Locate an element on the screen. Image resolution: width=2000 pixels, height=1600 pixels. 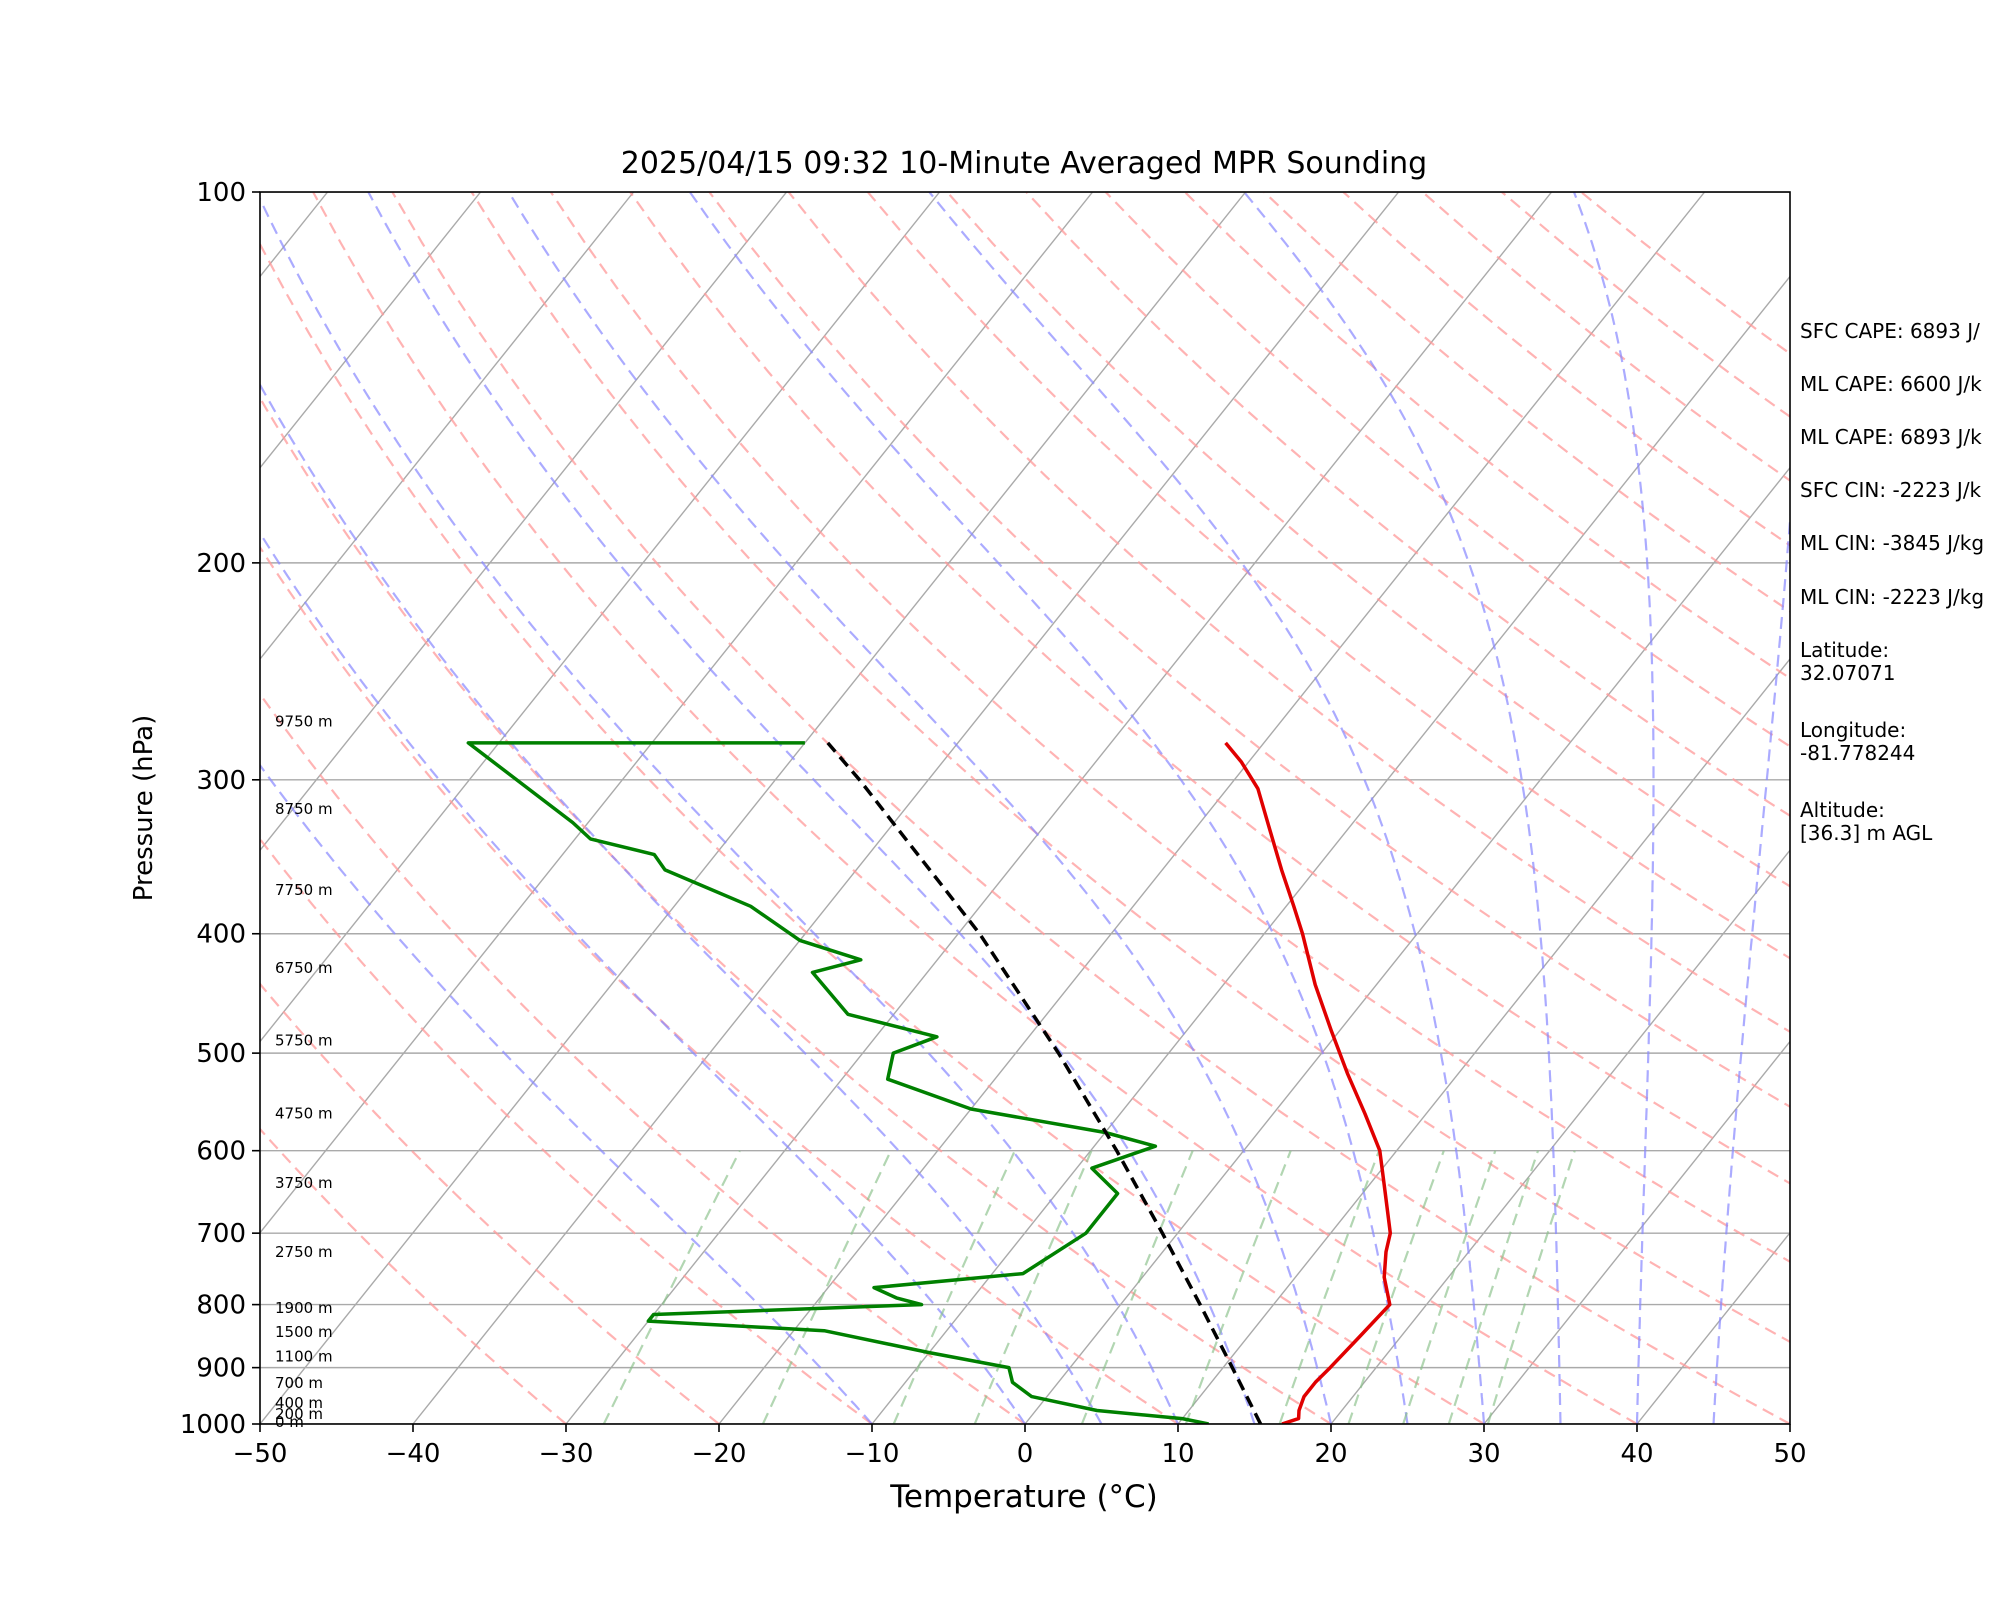
x-tick-label: 40 is located at coordinates (1636, 1454).